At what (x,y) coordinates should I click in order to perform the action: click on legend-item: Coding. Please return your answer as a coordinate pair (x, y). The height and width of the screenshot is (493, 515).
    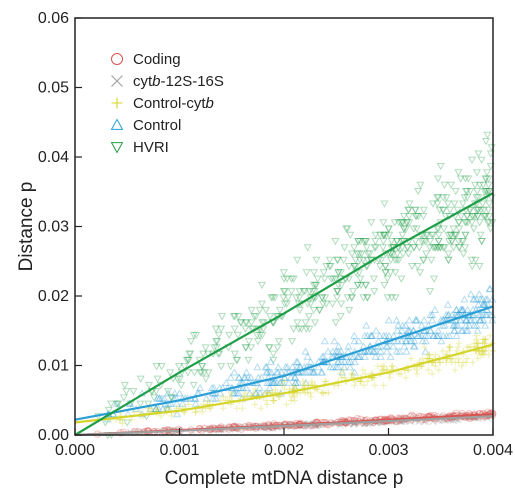
    Looking at the image, I should click on (146, 59).